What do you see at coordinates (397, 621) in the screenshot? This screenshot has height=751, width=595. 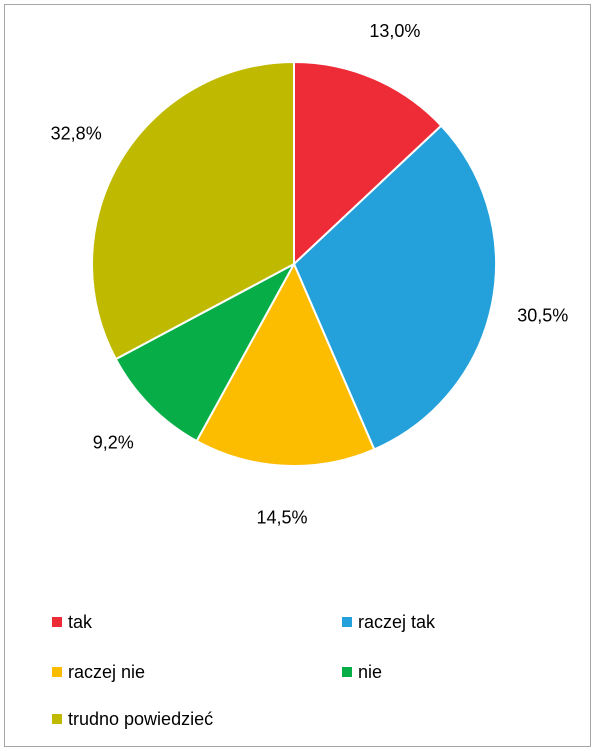 I see `legend-label-raczej-tak: raczej tak` at bounding box center [397, 621].